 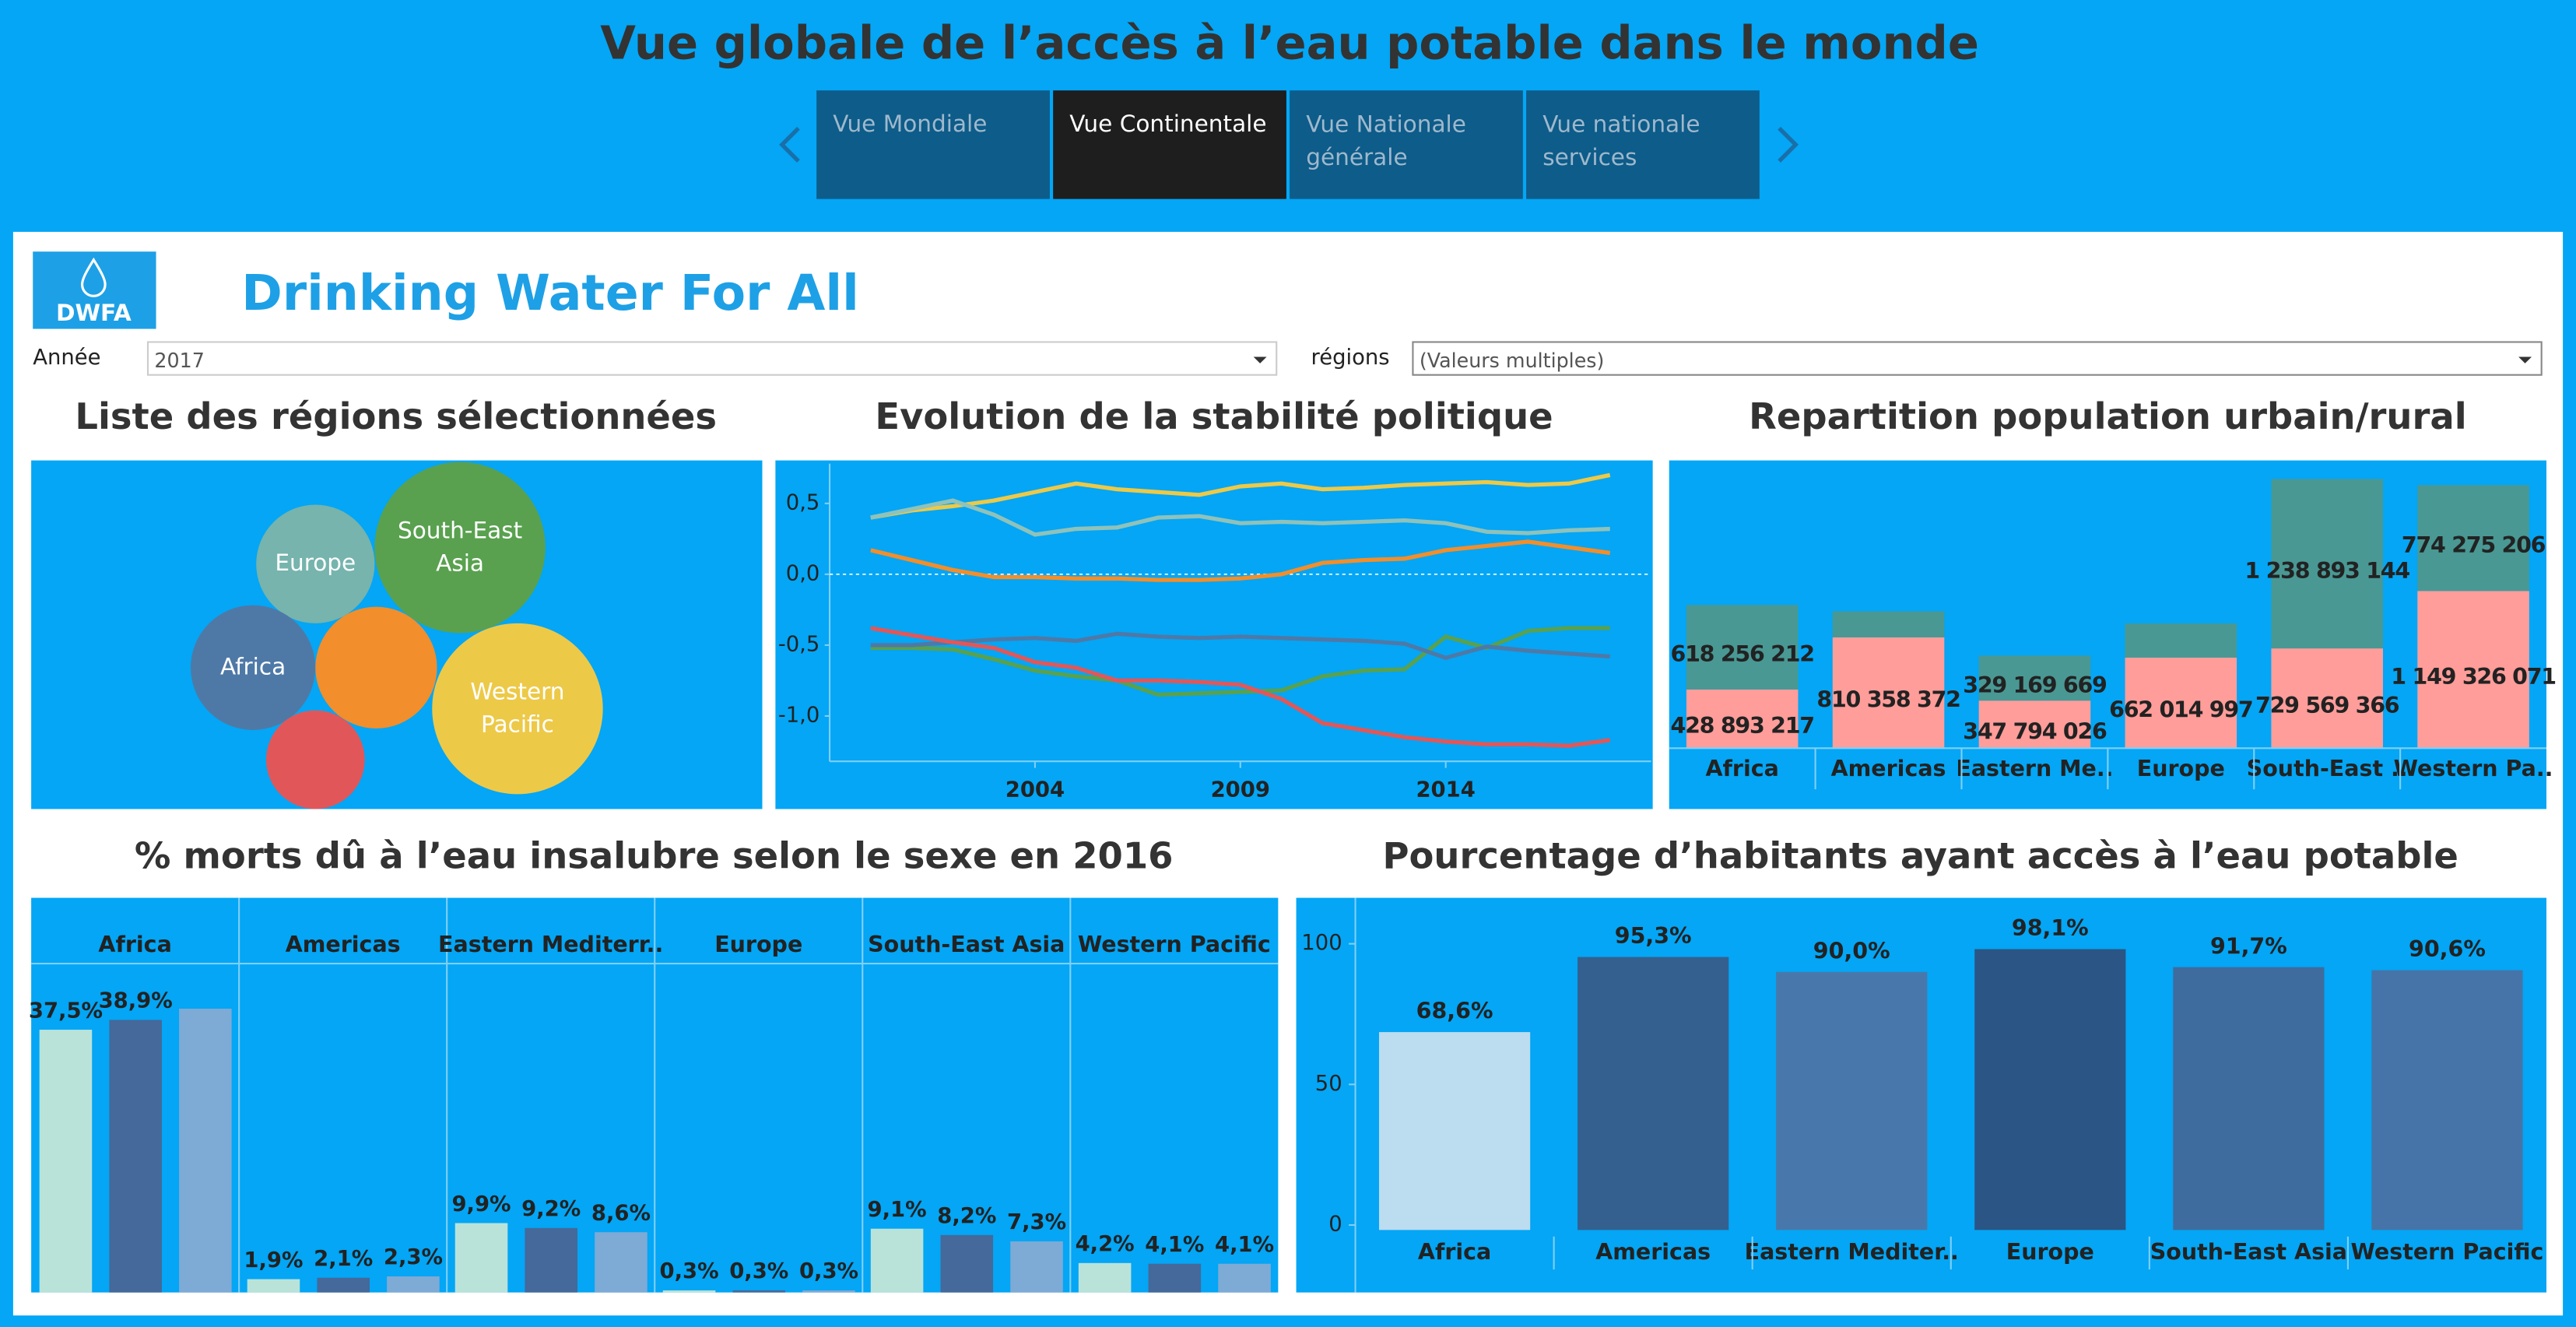 What do you see at coordinates (1035, 790) in the screenshot?
I see `x-tick-label: 2004` at bounding box center [1035, 790].